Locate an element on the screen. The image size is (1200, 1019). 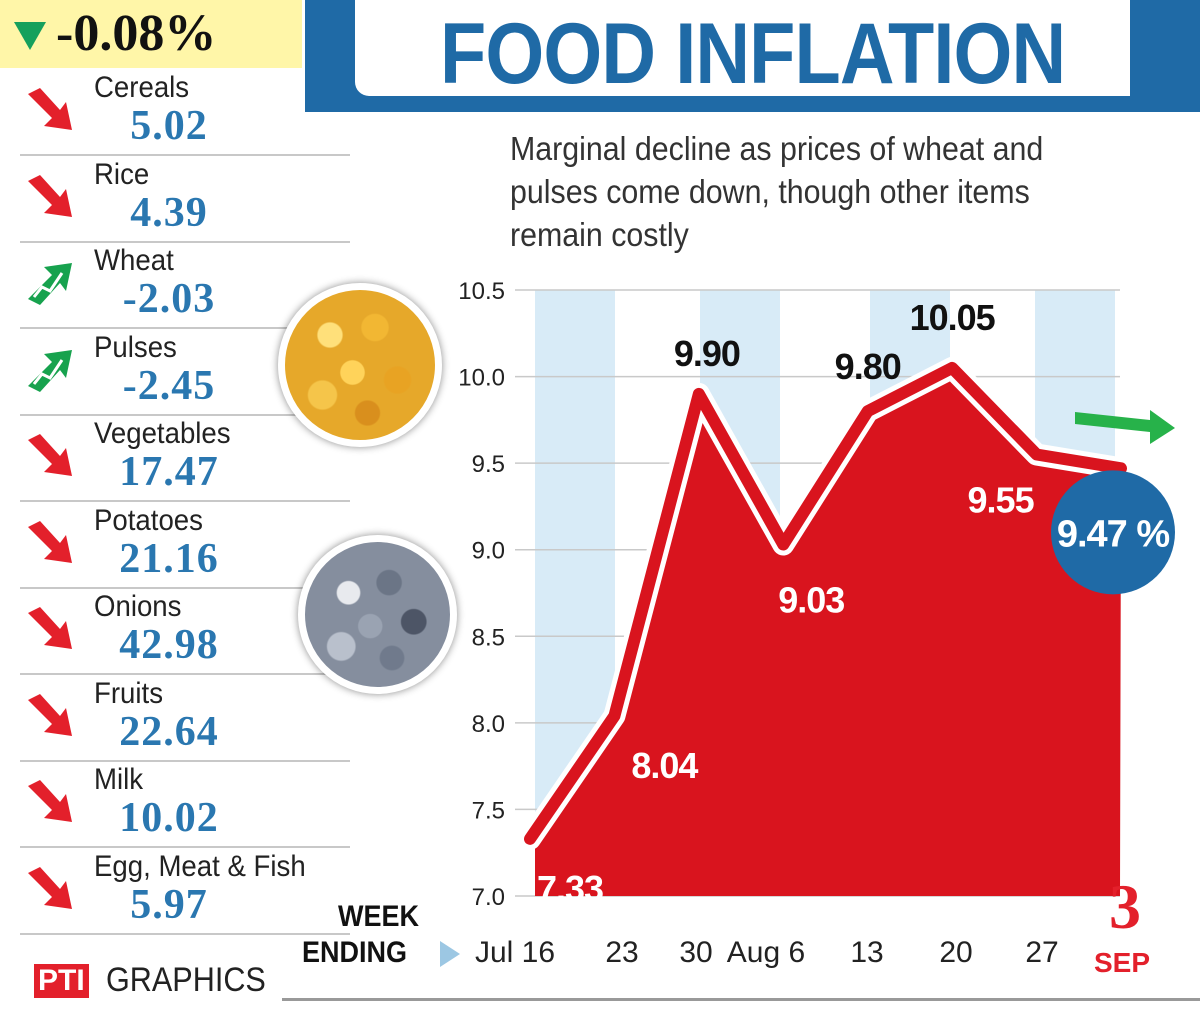
data-label: 9.47 % is located at coordinates (1113, 534).